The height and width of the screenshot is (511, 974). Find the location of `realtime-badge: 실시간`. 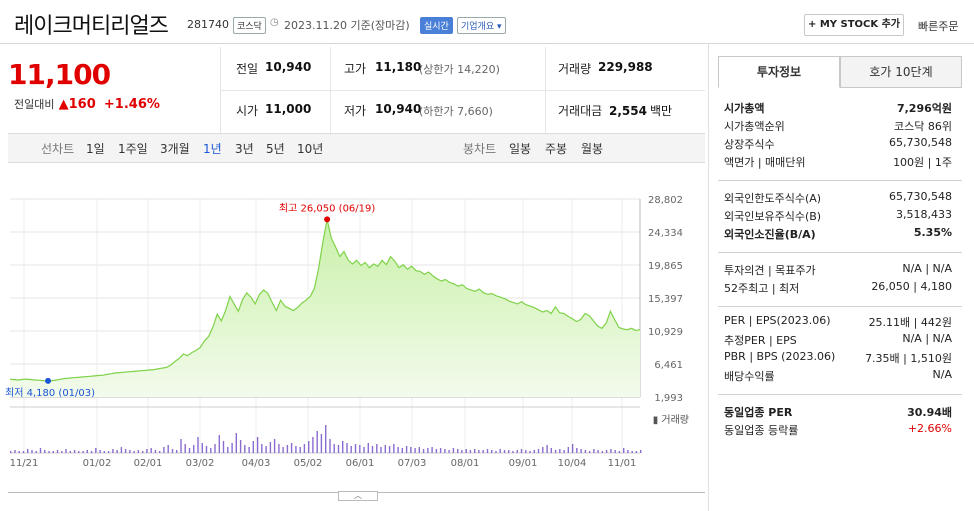

realtime-badge: 실시간 is located at coordinates (436, 25).